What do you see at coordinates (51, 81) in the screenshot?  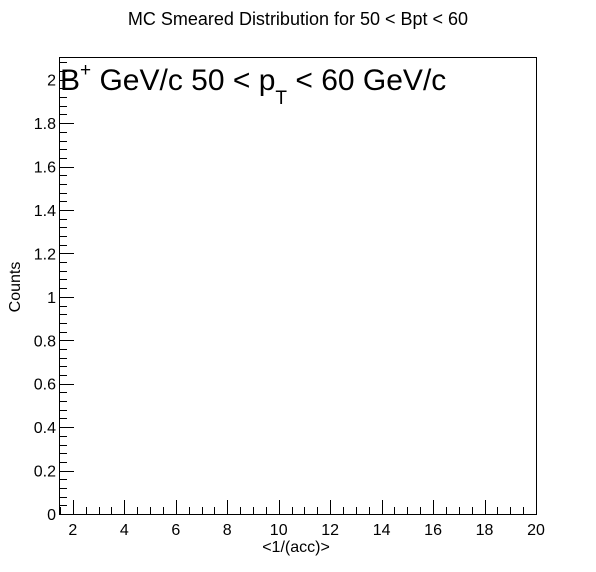 I see `y-tick-label: 2` at bounding box center [51, 81].